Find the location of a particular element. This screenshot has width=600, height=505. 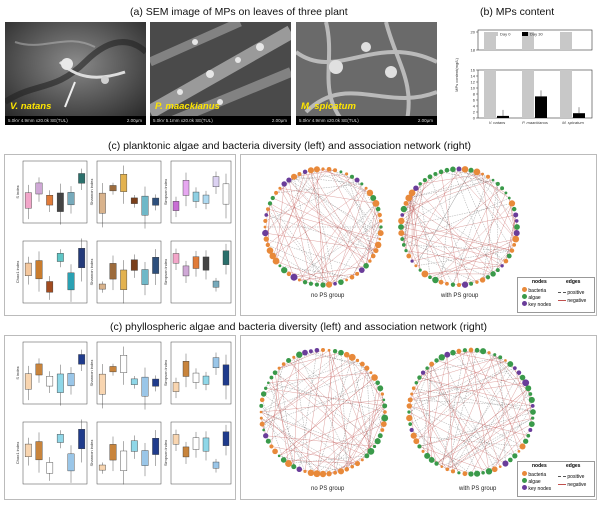

bar-day0-upper is located at coordinates (566, 41).